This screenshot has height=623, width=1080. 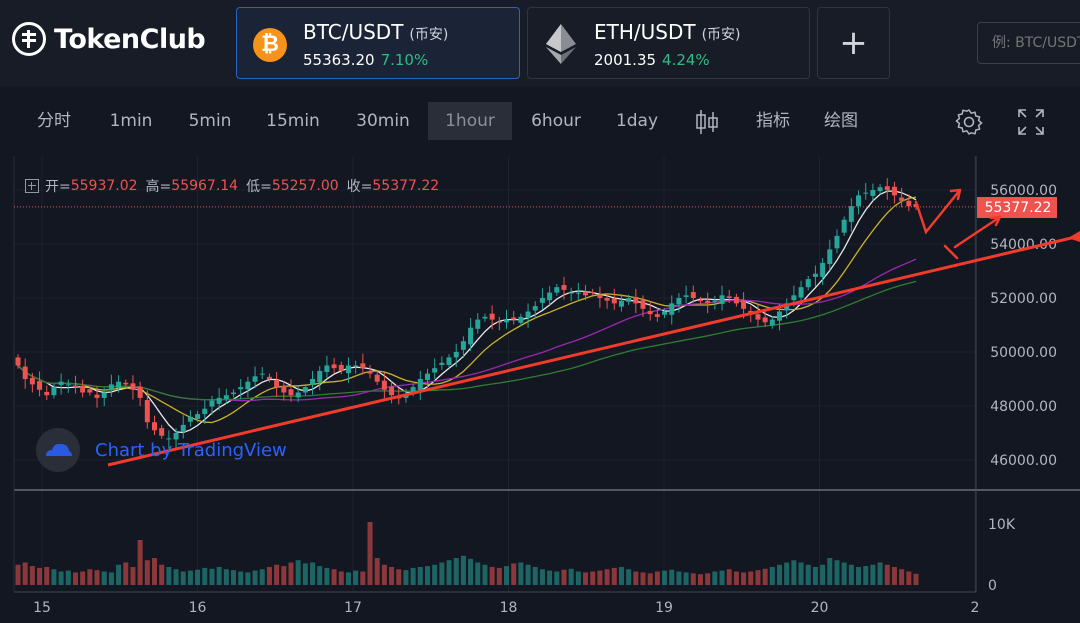 What do you see at coordinates (378, 43) in the screenshot?
I see `pair-tab-btc-usdt: ₿ BTC/USDT (币安) 55363.20 7.10%` at bounding box center [378, 43].